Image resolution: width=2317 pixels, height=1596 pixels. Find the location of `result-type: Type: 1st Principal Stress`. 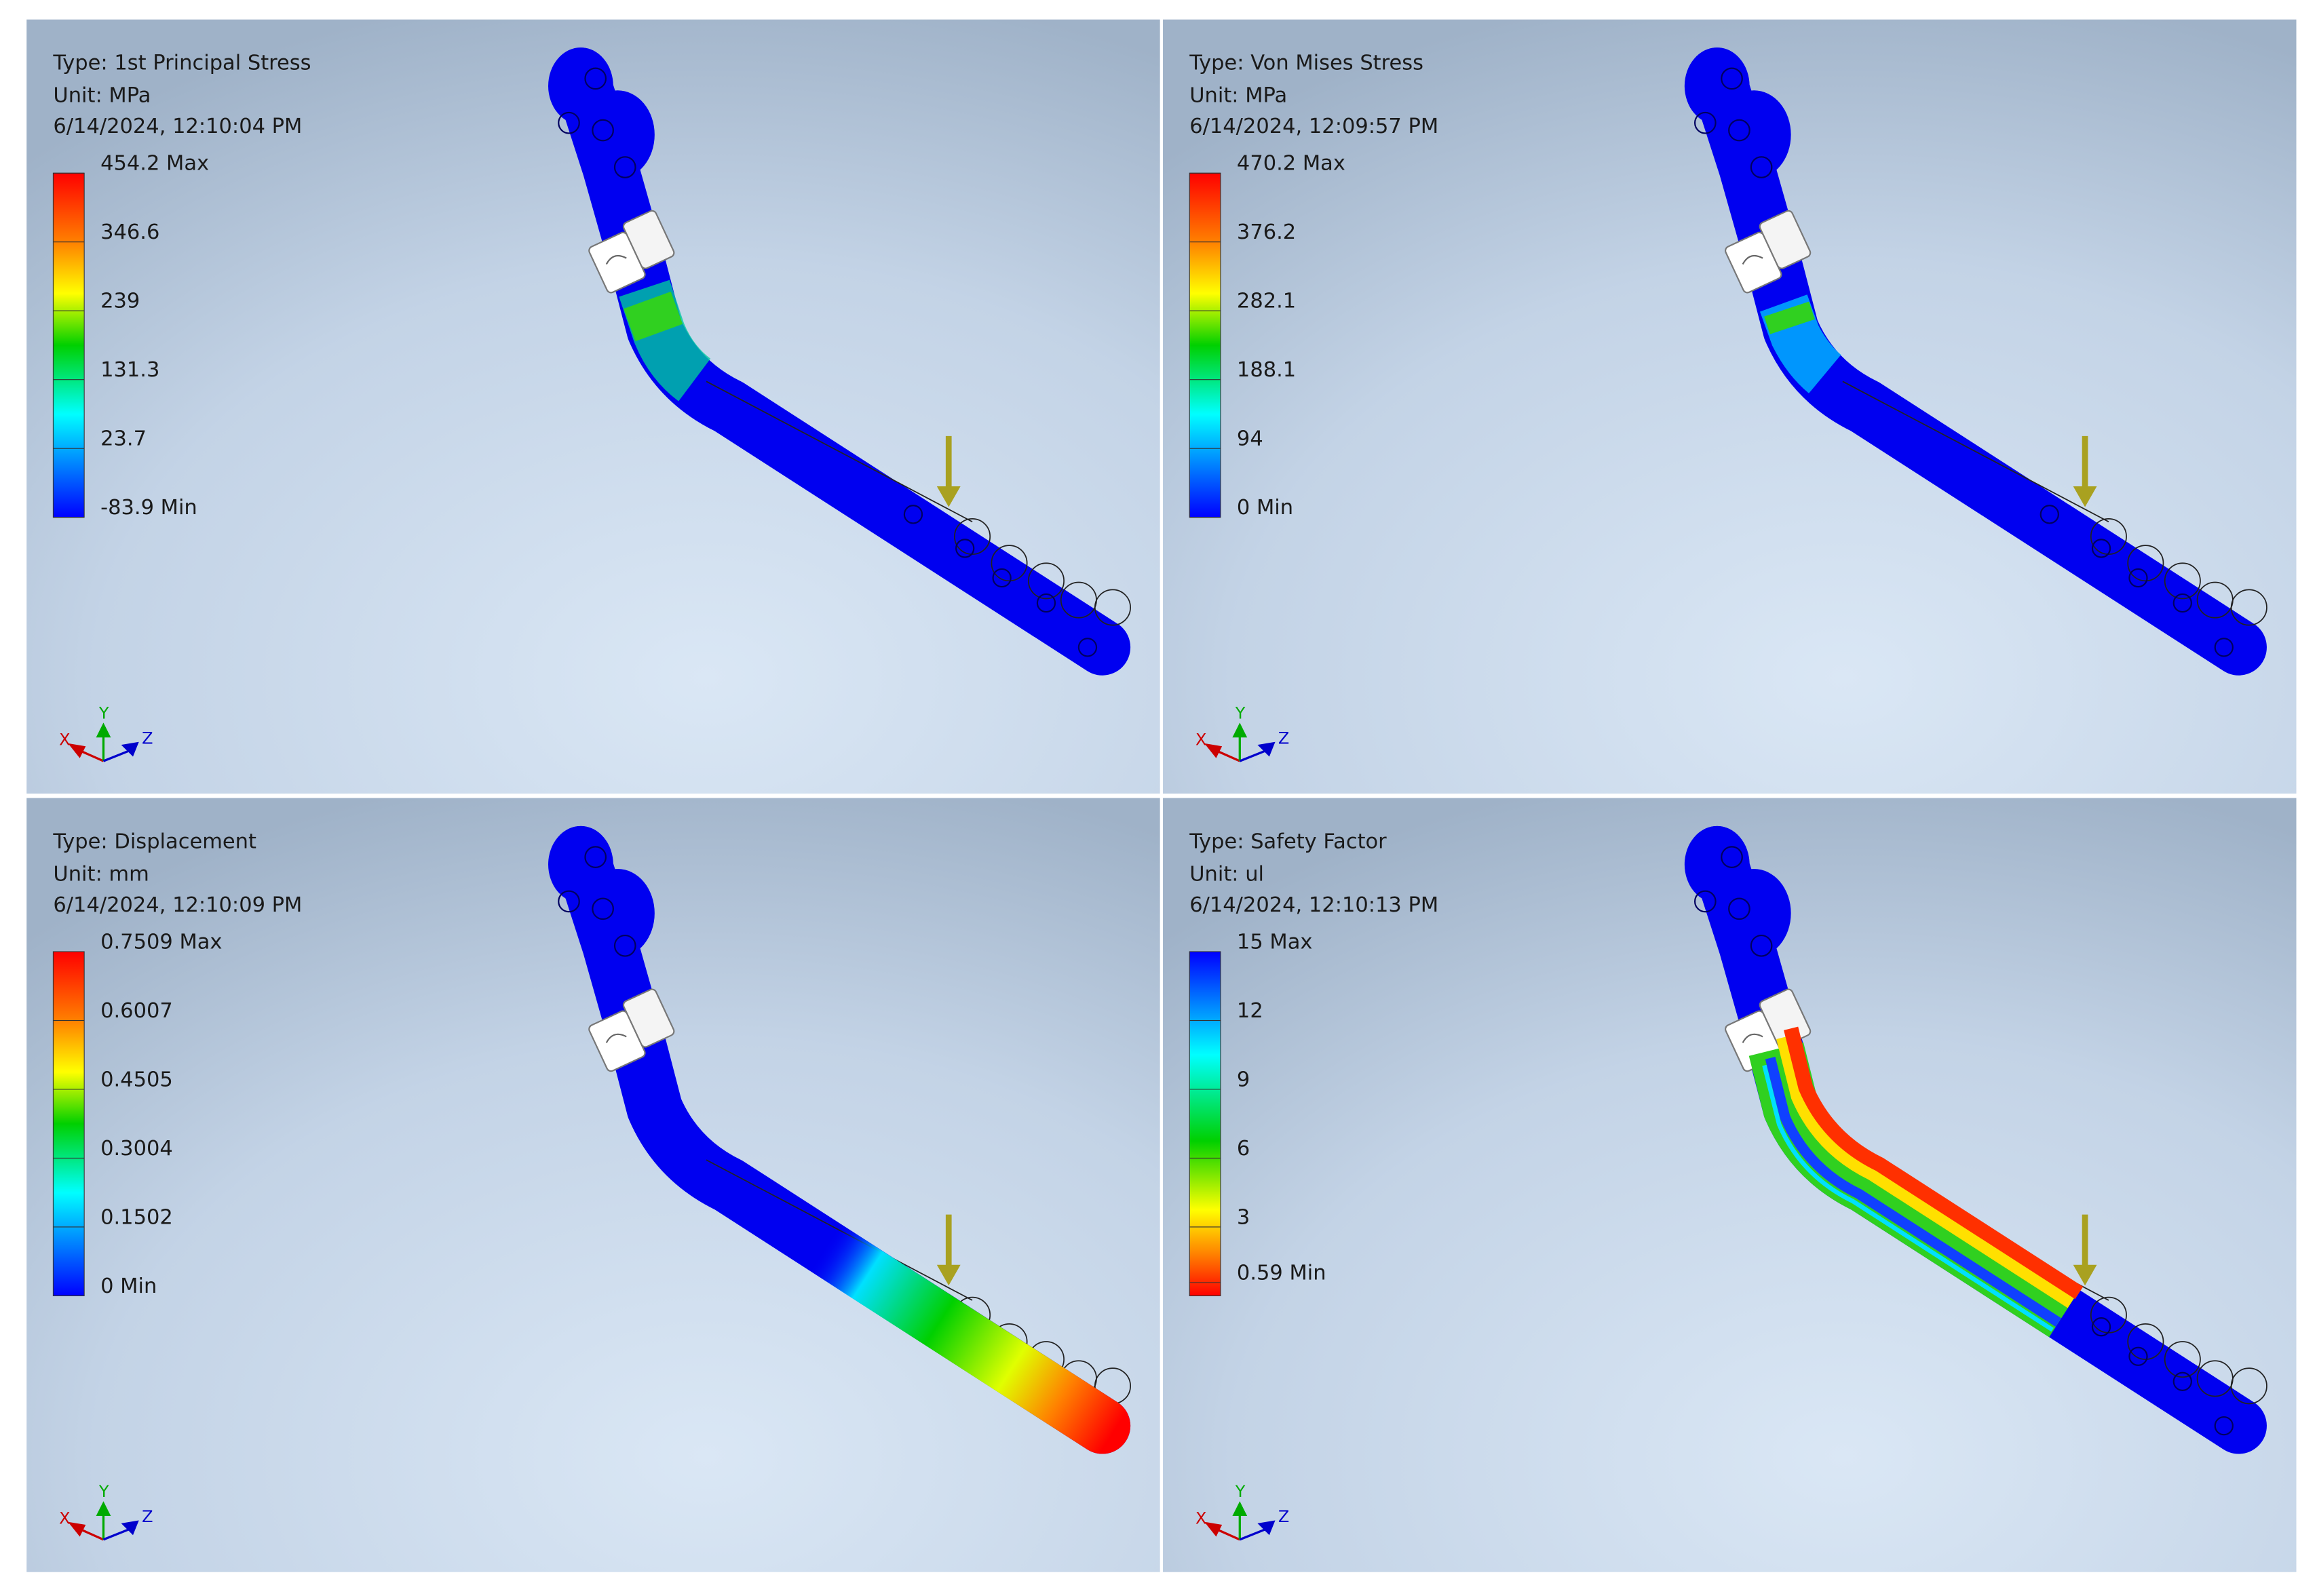

result-type: Type: 1st Principal Stress is located at coordinates (181, 63).